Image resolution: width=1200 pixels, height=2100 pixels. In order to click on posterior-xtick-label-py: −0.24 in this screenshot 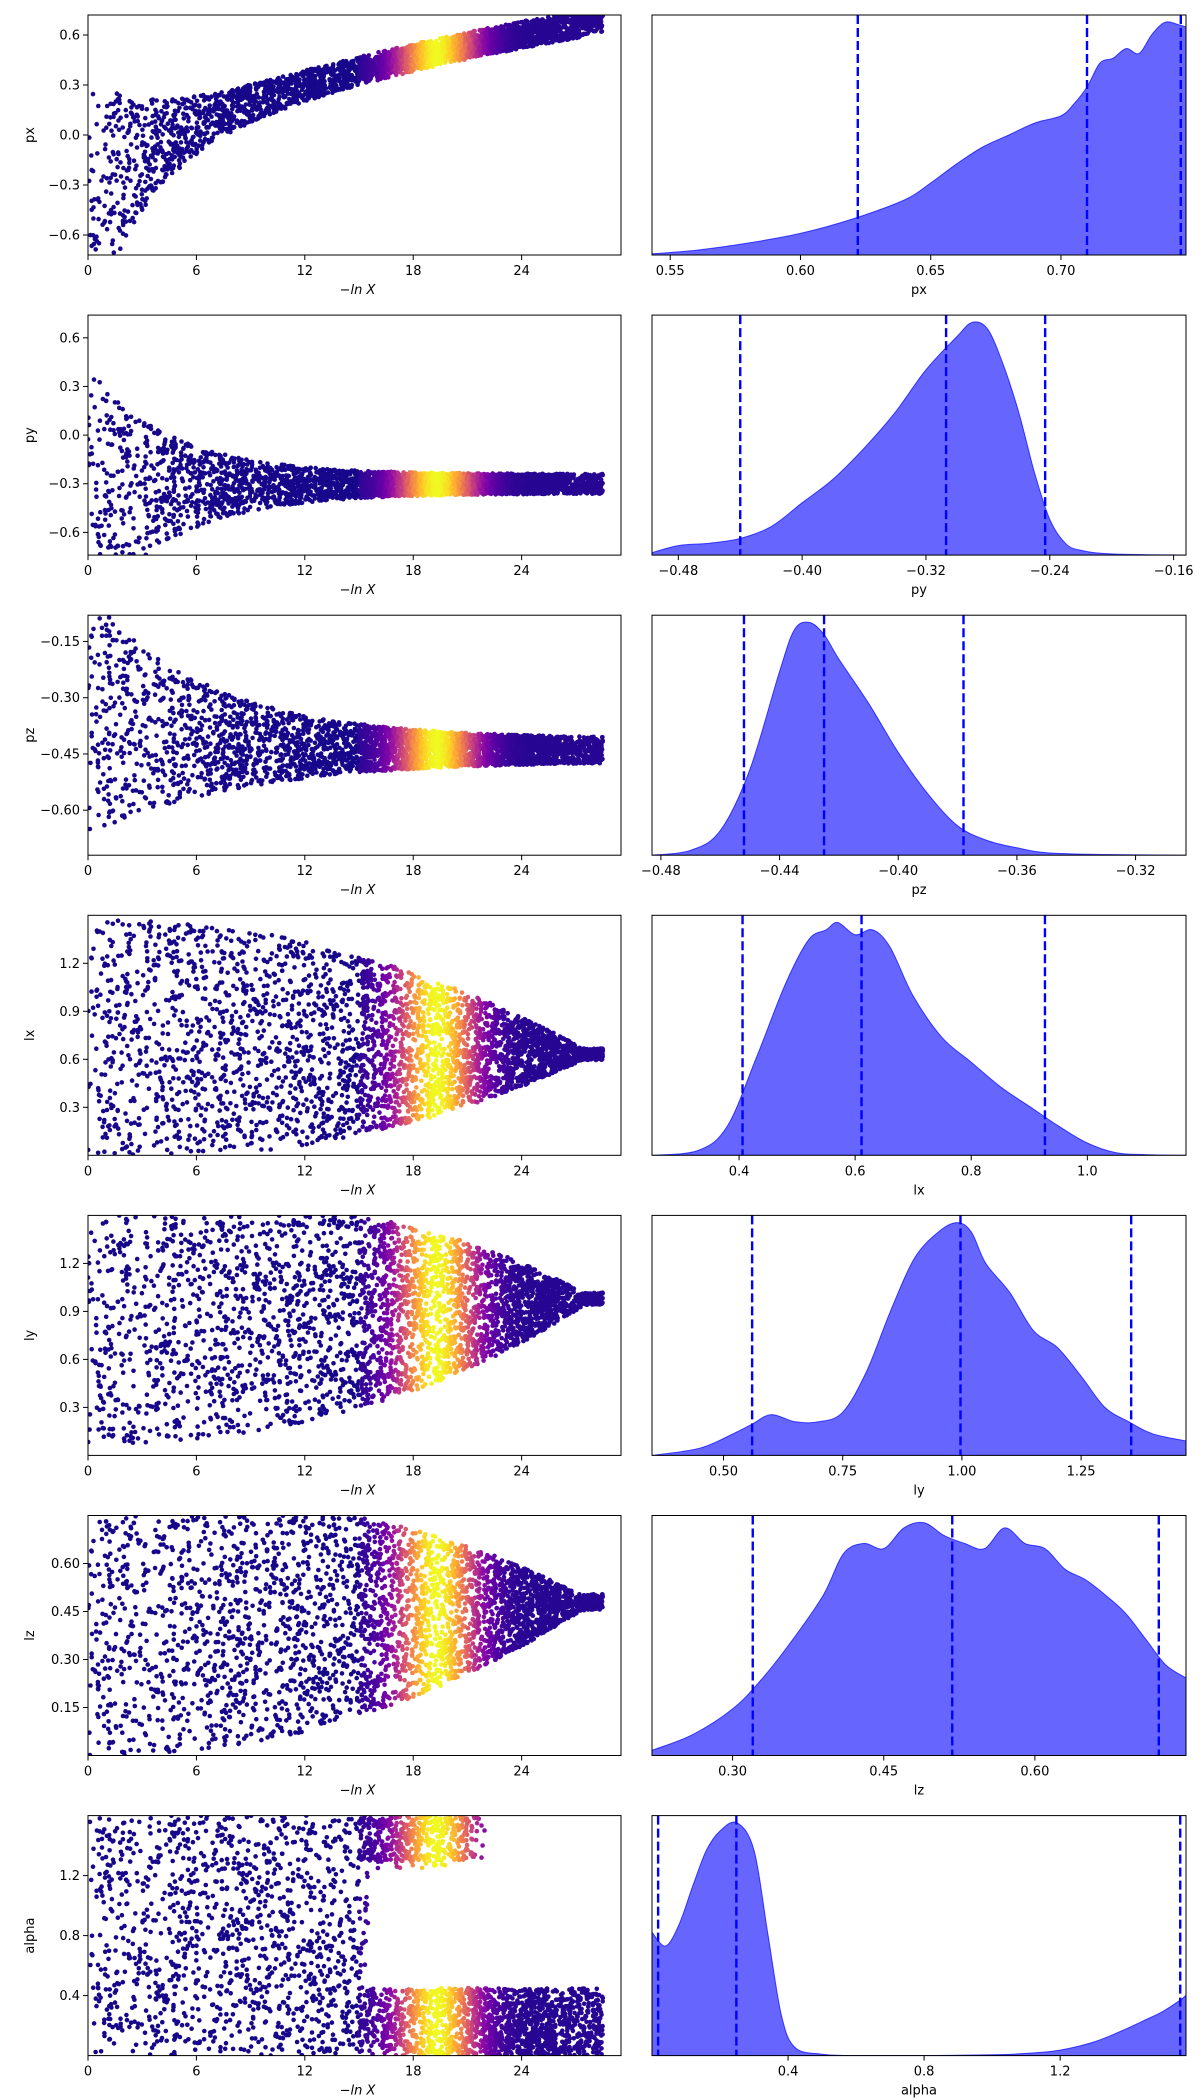, I will do `click(1050, 571)`.